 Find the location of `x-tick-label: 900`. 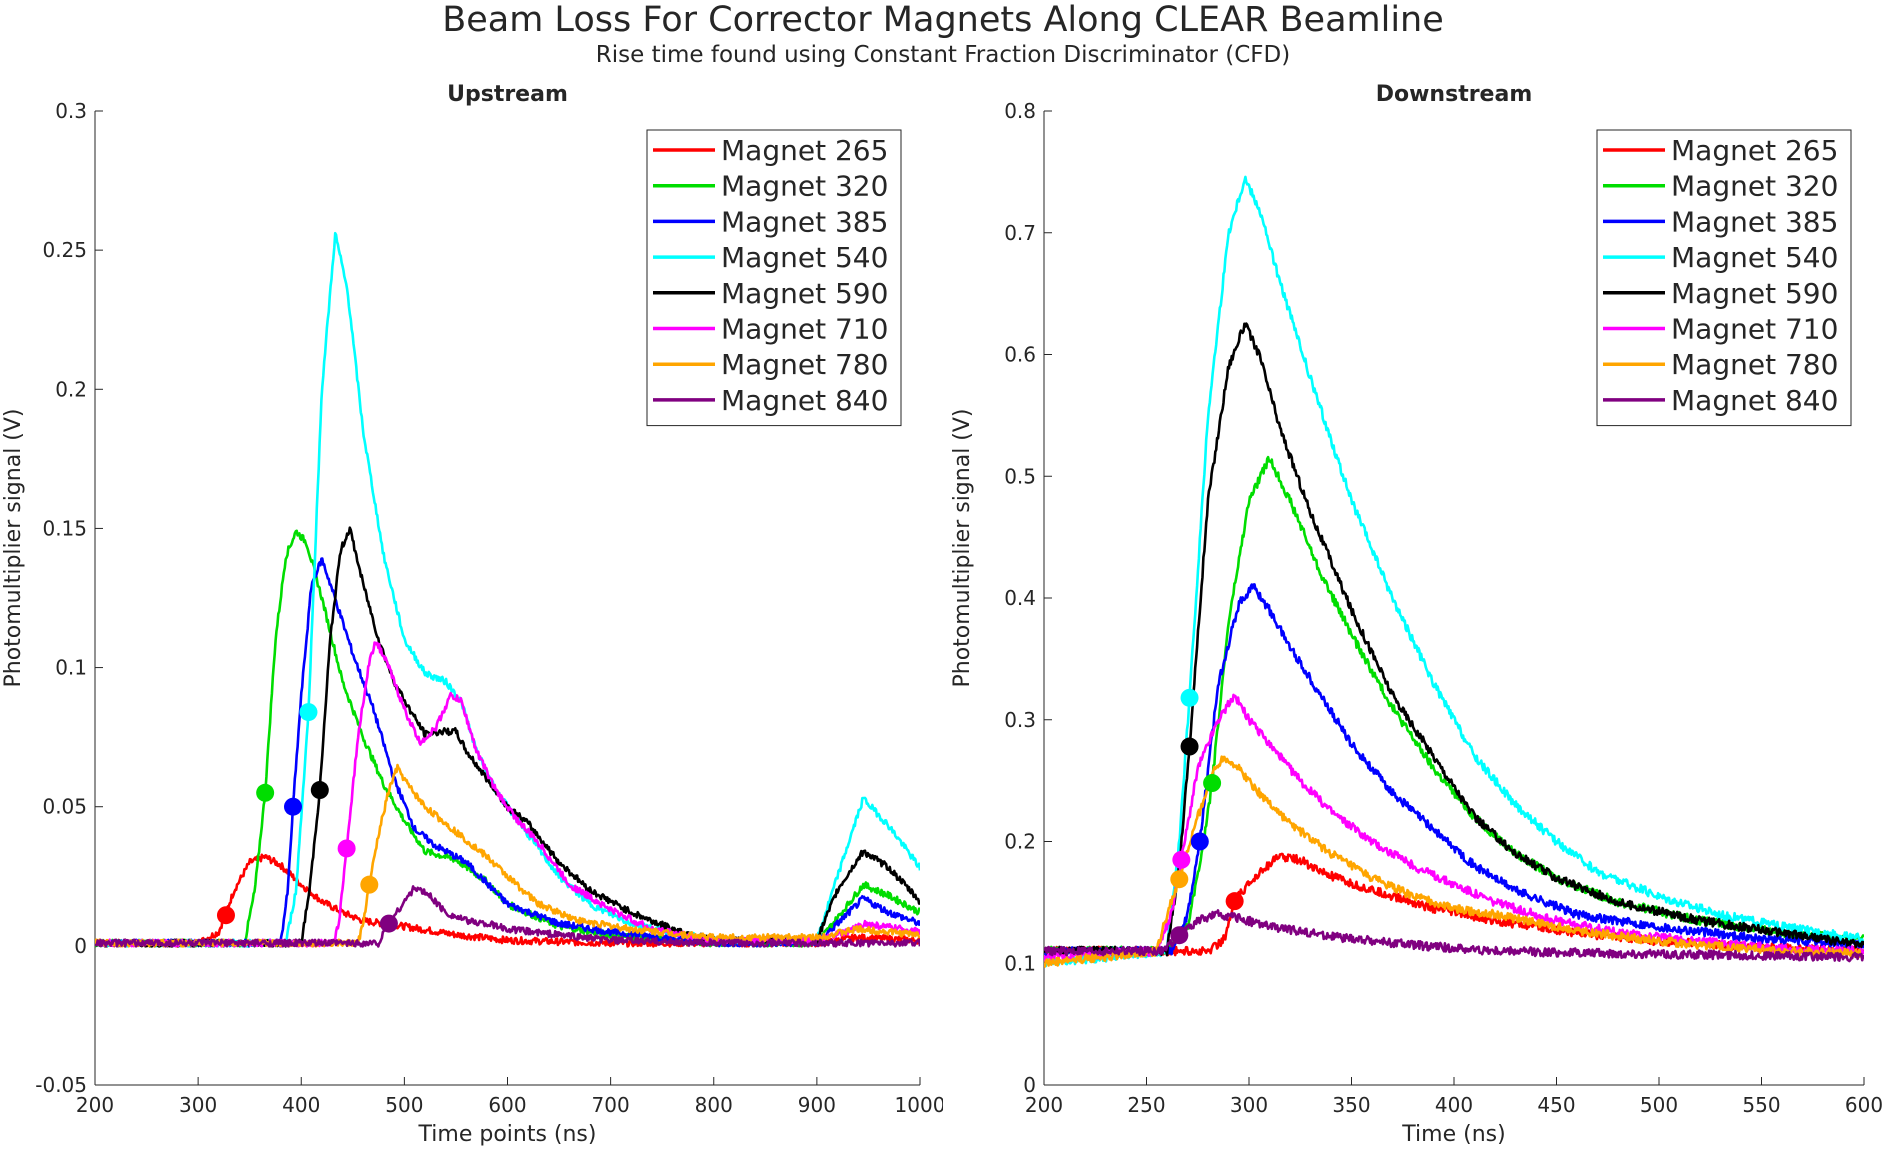

x-tick-label: 900 is located at coordinates (817, 1105).